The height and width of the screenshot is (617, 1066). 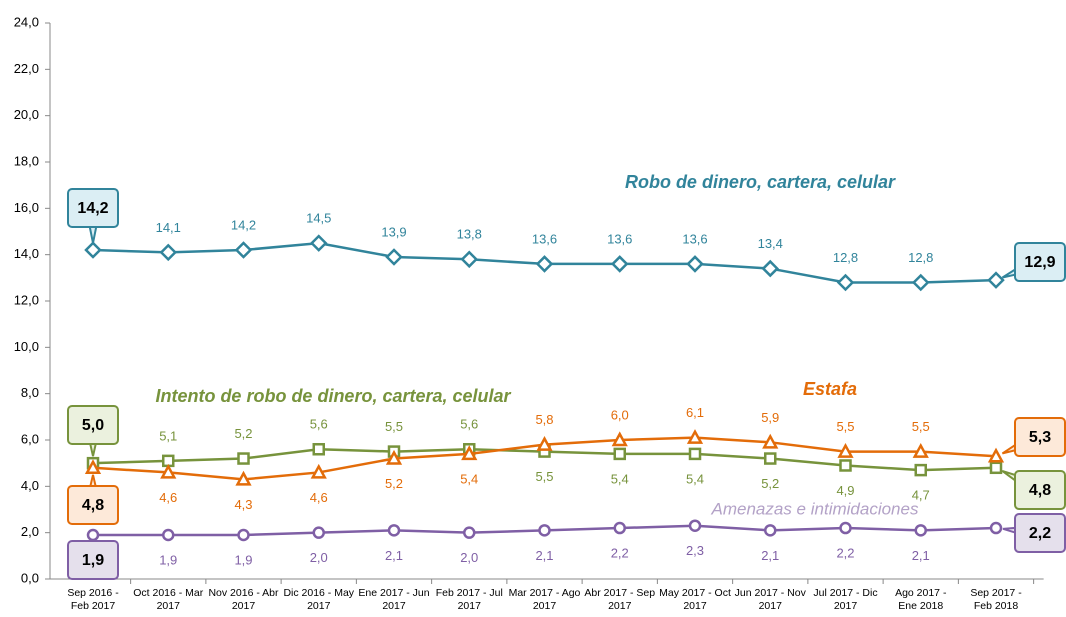 I want to click on data-label: 5,0, so click(x=93, y=425).